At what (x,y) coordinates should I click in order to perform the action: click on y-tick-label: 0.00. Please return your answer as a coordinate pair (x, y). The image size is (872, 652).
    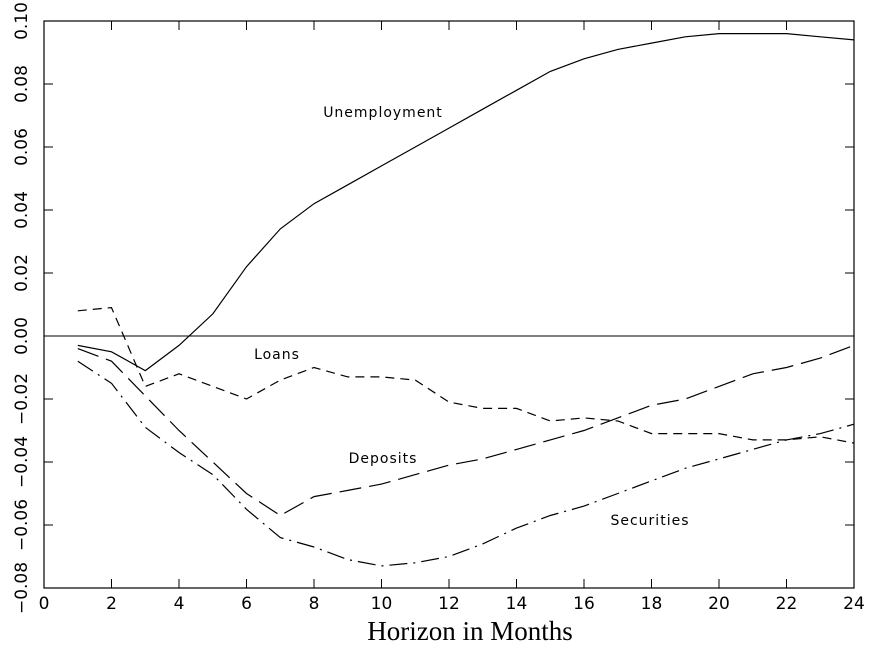
    Looking at the image, I should click on (22, 336).